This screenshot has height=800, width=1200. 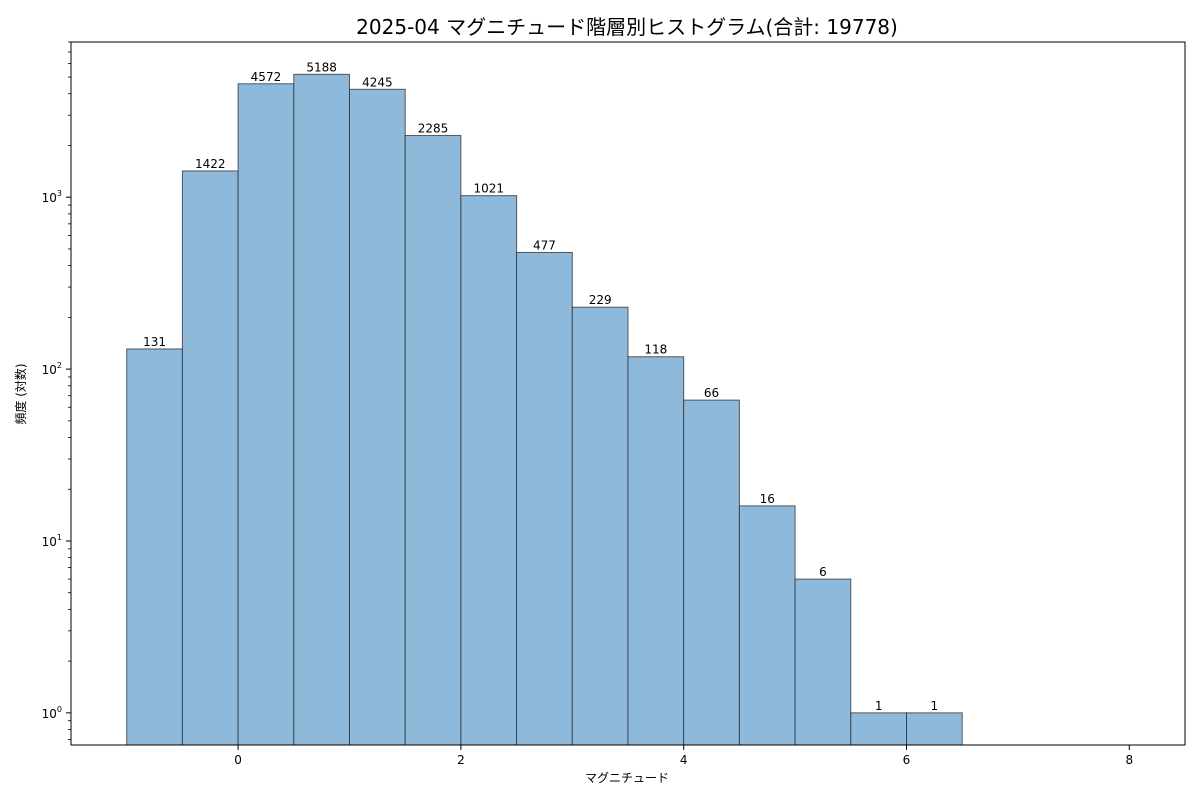 I want to click on x-axis: 0 2 4 6 8, so click(x=683, y=756).